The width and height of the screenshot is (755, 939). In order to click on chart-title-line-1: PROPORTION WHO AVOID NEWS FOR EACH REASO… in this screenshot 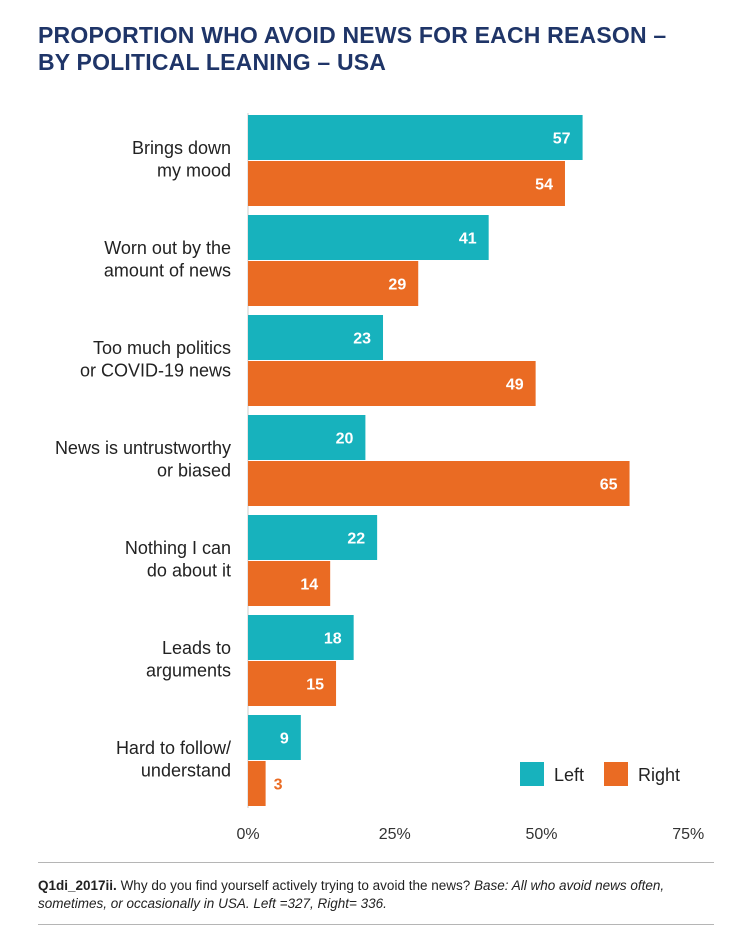, I will do `click(352, 35)`.